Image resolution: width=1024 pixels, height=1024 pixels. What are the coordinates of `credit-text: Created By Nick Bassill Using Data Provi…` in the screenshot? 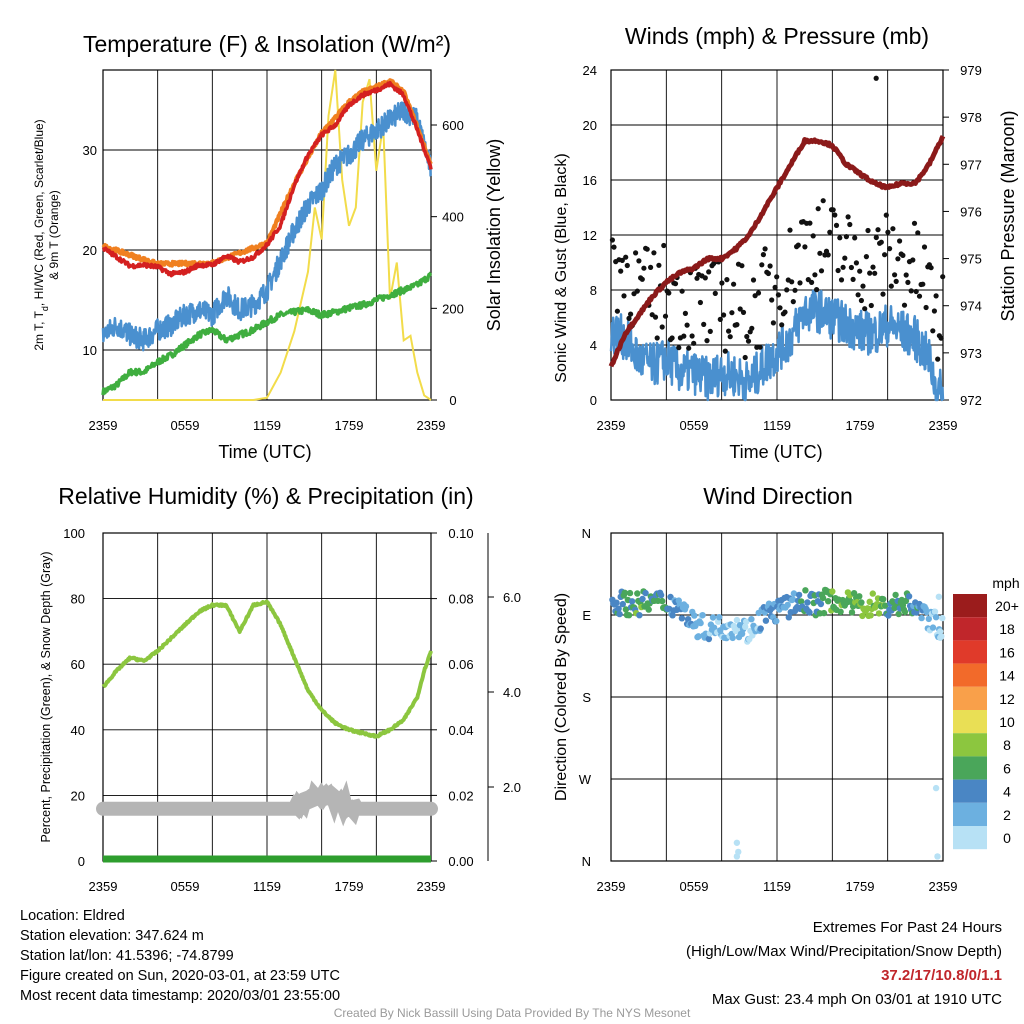 It's located at (512, 1013).